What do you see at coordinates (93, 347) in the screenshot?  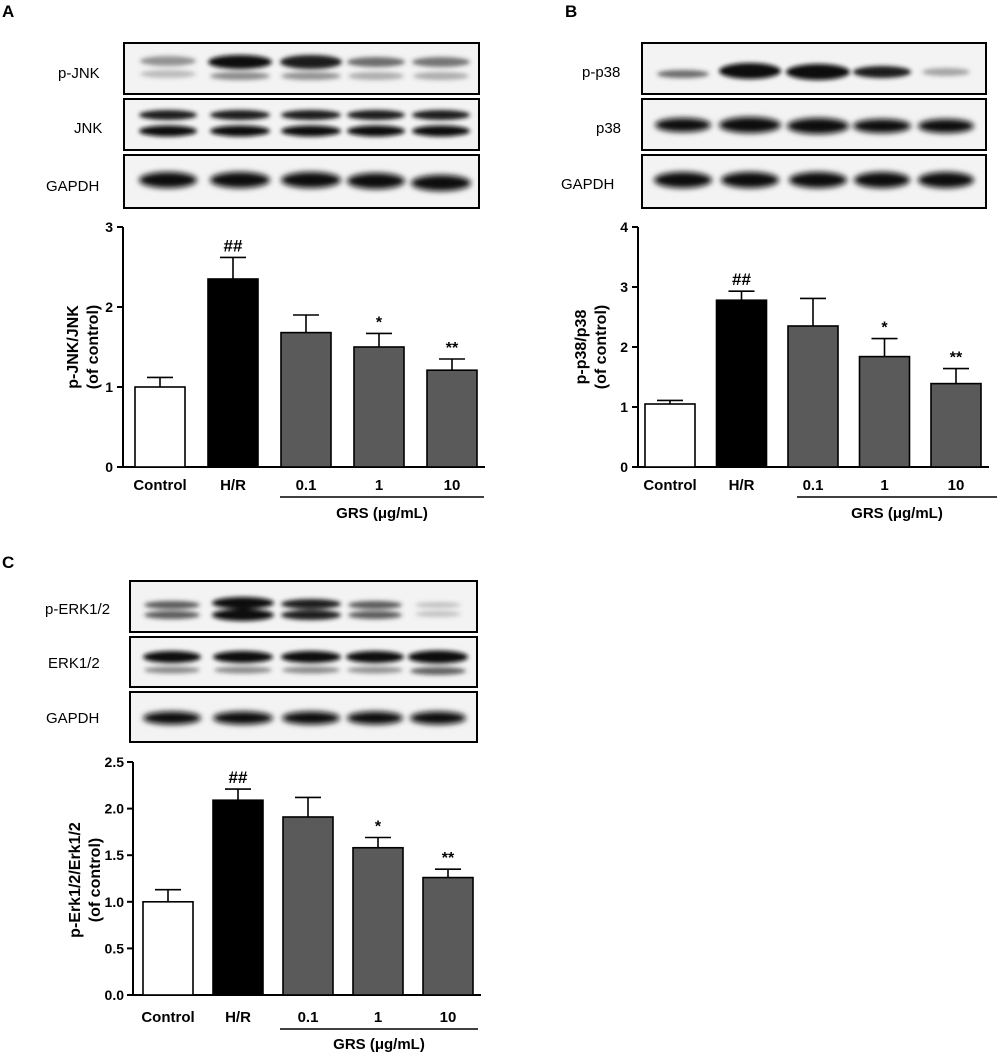 I see `y-axis-subtitle-a: (of control)` at bounding box center [93, 347].